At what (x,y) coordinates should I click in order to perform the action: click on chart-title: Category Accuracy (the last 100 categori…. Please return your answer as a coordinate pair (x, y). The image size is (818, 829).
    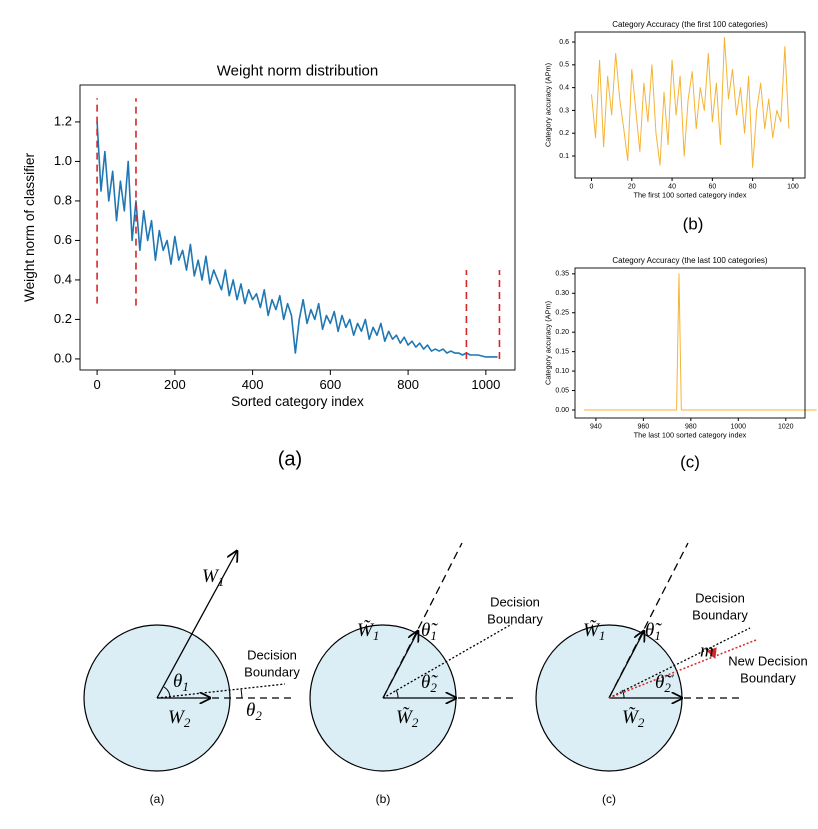
    Looking at the image, I should click on (690, 260).